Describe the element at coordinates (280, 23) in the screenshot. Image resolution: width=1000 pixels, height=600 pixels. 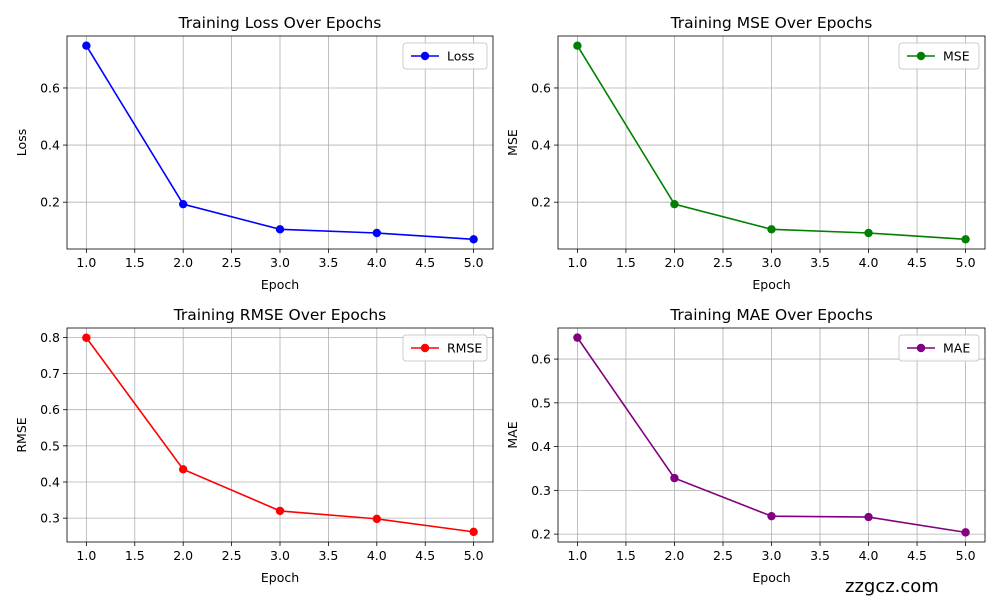
I see `chart-title: Training Loss Over Epochs` at that location.